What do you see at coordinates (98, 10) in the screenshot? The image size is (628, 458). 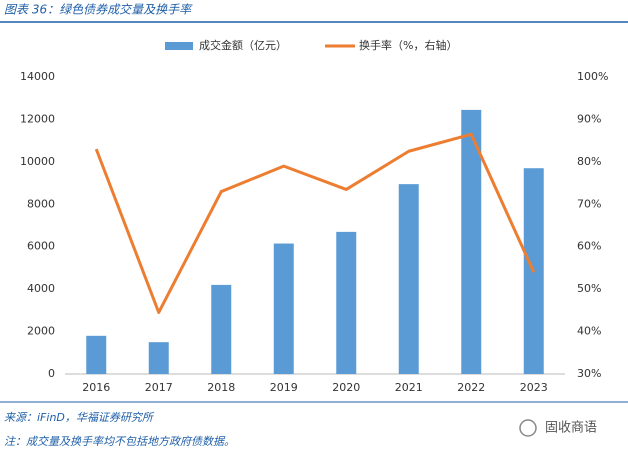 I see `chart-title: 图表 36：绿色债券成交量及换手率` at bounding box center [98, 10].